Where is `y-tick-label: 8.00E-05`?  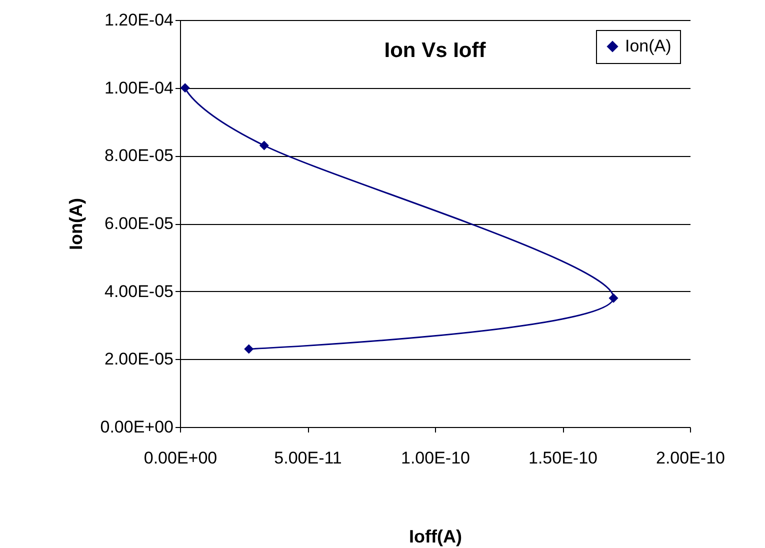 y-tick-label: 8.00E-05 is located at coordinates (139, 156).